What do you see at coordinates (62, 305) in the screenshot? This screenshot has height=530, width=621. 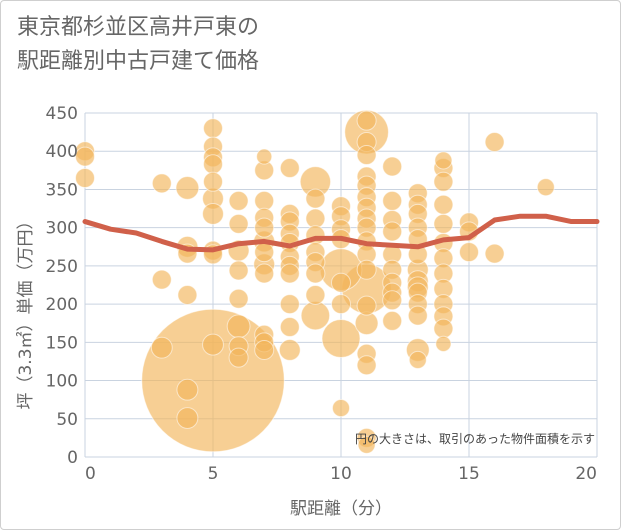 I see `y-tick-label: 200` at bounding box center [62, 305].